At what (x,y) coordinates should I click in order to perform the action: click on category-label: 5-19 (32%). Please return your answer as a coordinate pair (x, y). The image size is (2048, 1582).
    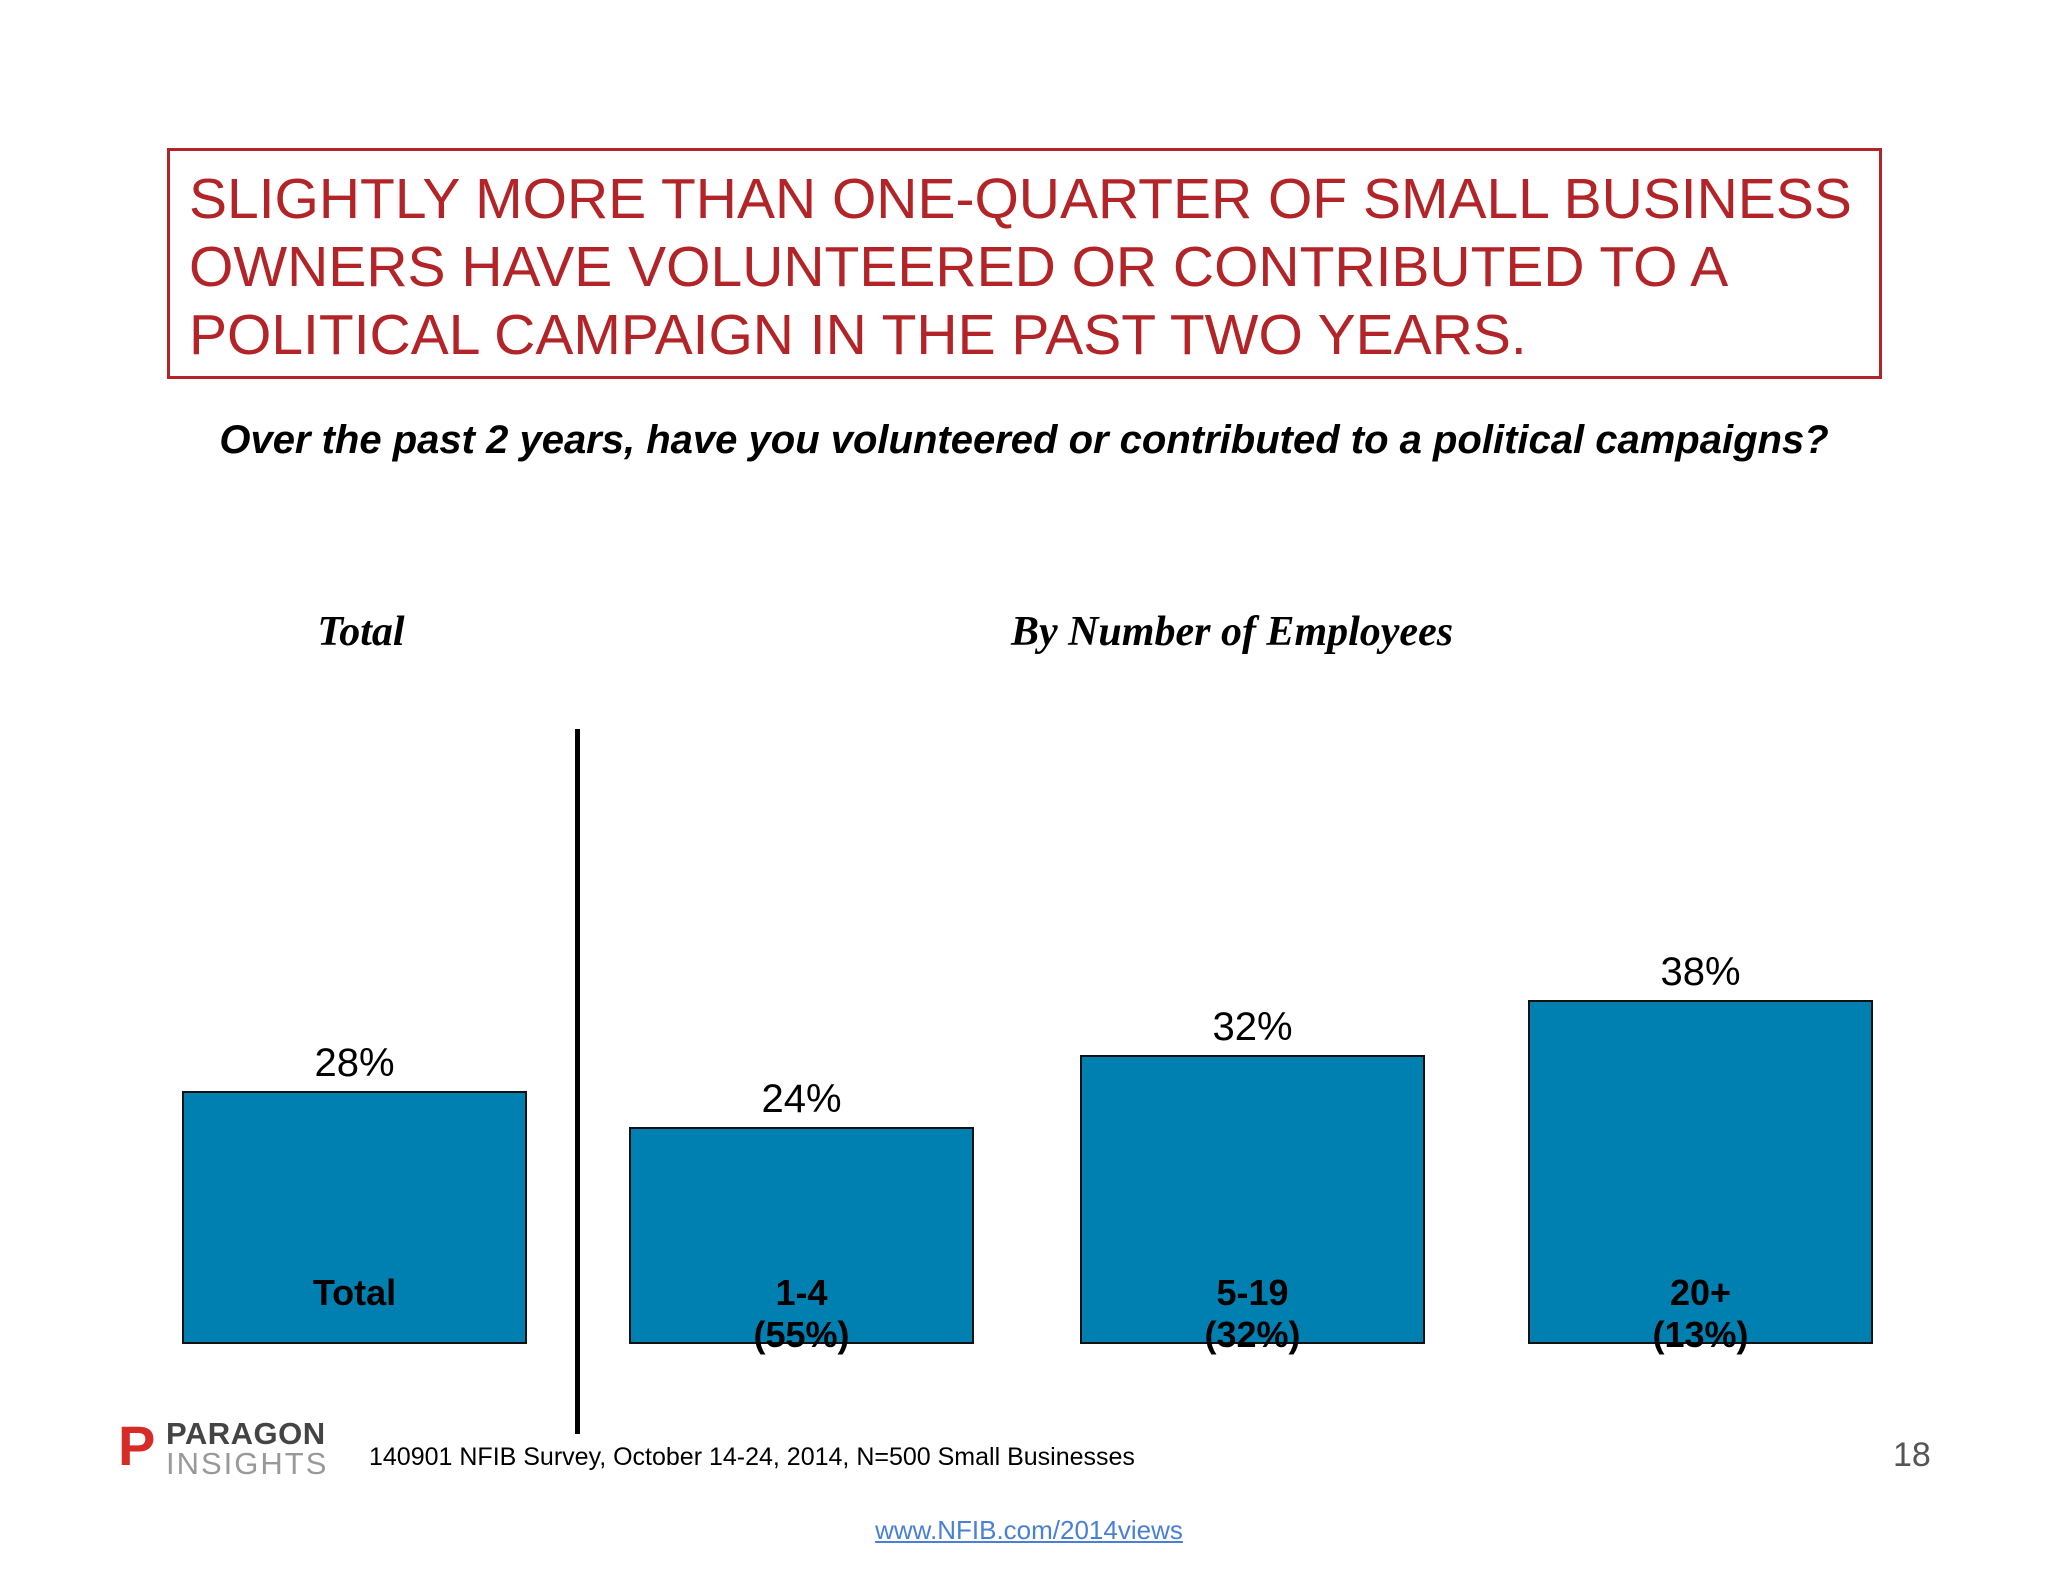
    Looking at the image, I should click on (1252, 1314).